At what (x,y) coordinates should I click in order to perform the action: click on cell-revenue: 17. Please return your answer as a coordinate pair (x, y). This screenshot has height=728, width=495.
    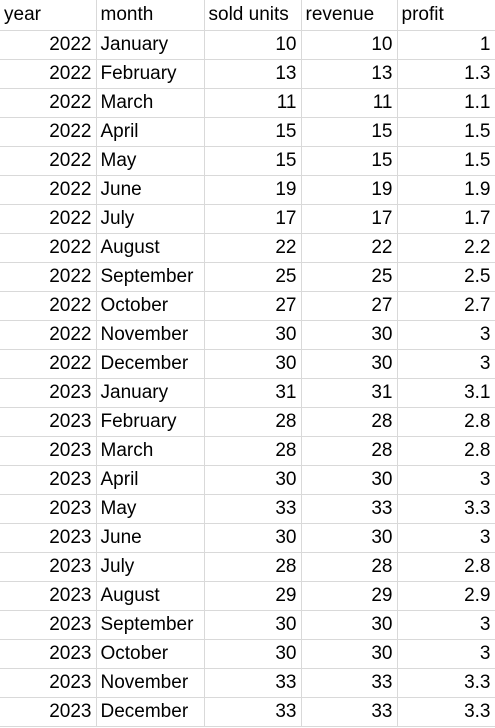
    Looking at the image, I should click on (349, 219).